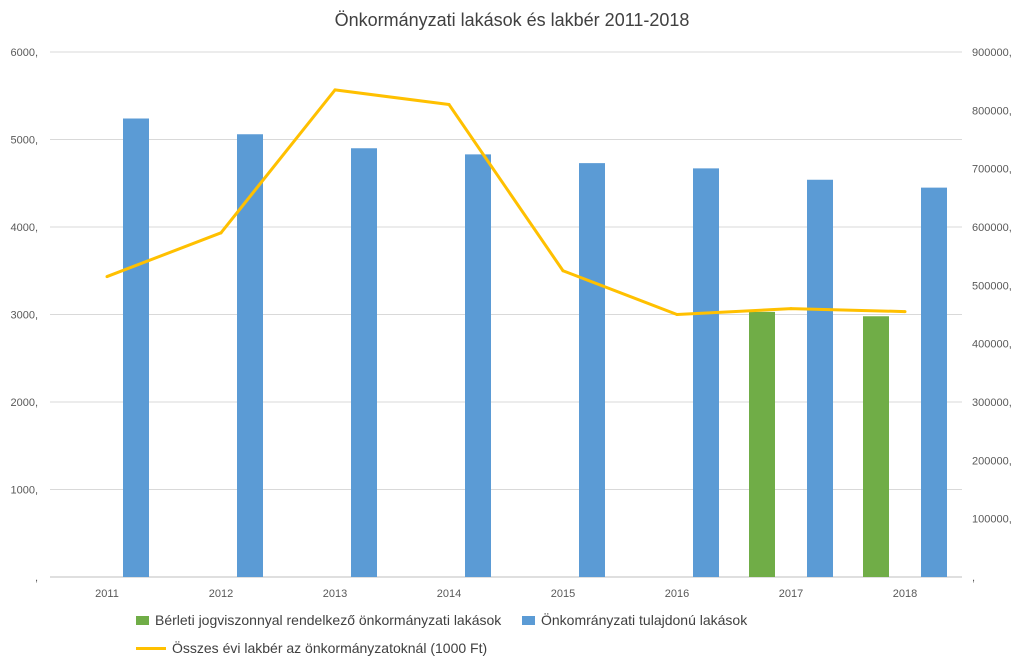  What do you see at coordinates (992, 461) in the screenshot?
I see `y-right-tick-label: 200000,` at bounding box center [992, 461].